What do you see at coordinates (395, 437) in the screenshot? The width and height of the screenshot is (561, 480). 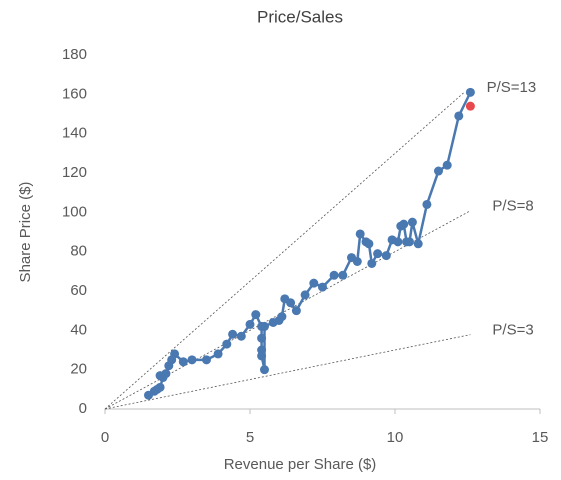 I see `x-tick-label: 10` at bounding box center [395, 437].